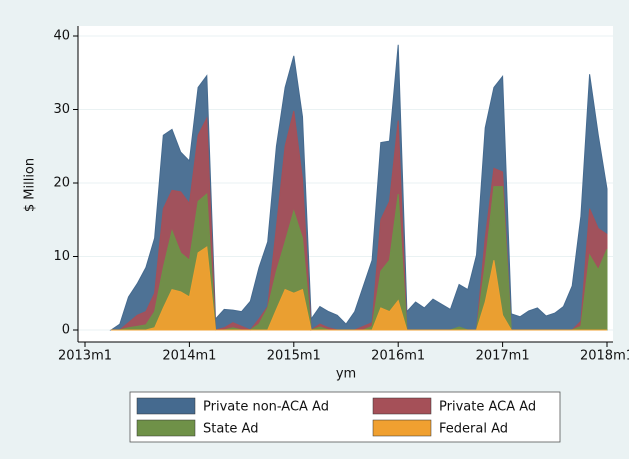  What do you see at coordinates (294, 356) in the screenshot?
I see `x-tick-label: 2015m1` at bounding box center [294, 356].